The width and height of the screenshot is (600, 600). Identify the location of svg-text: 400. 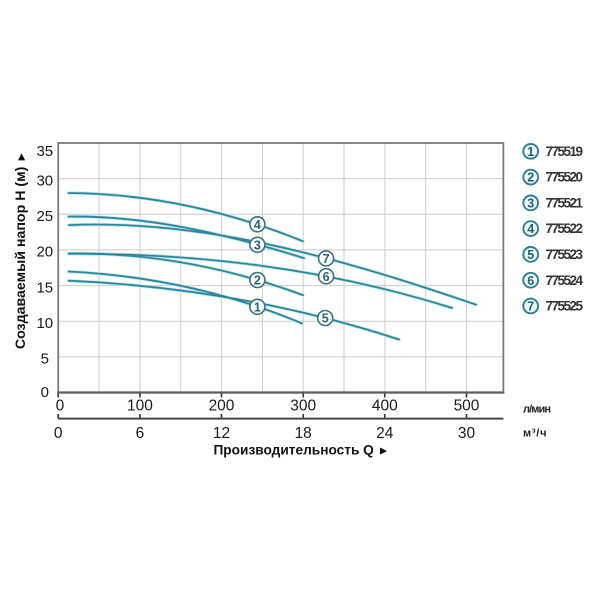
(385, 406).